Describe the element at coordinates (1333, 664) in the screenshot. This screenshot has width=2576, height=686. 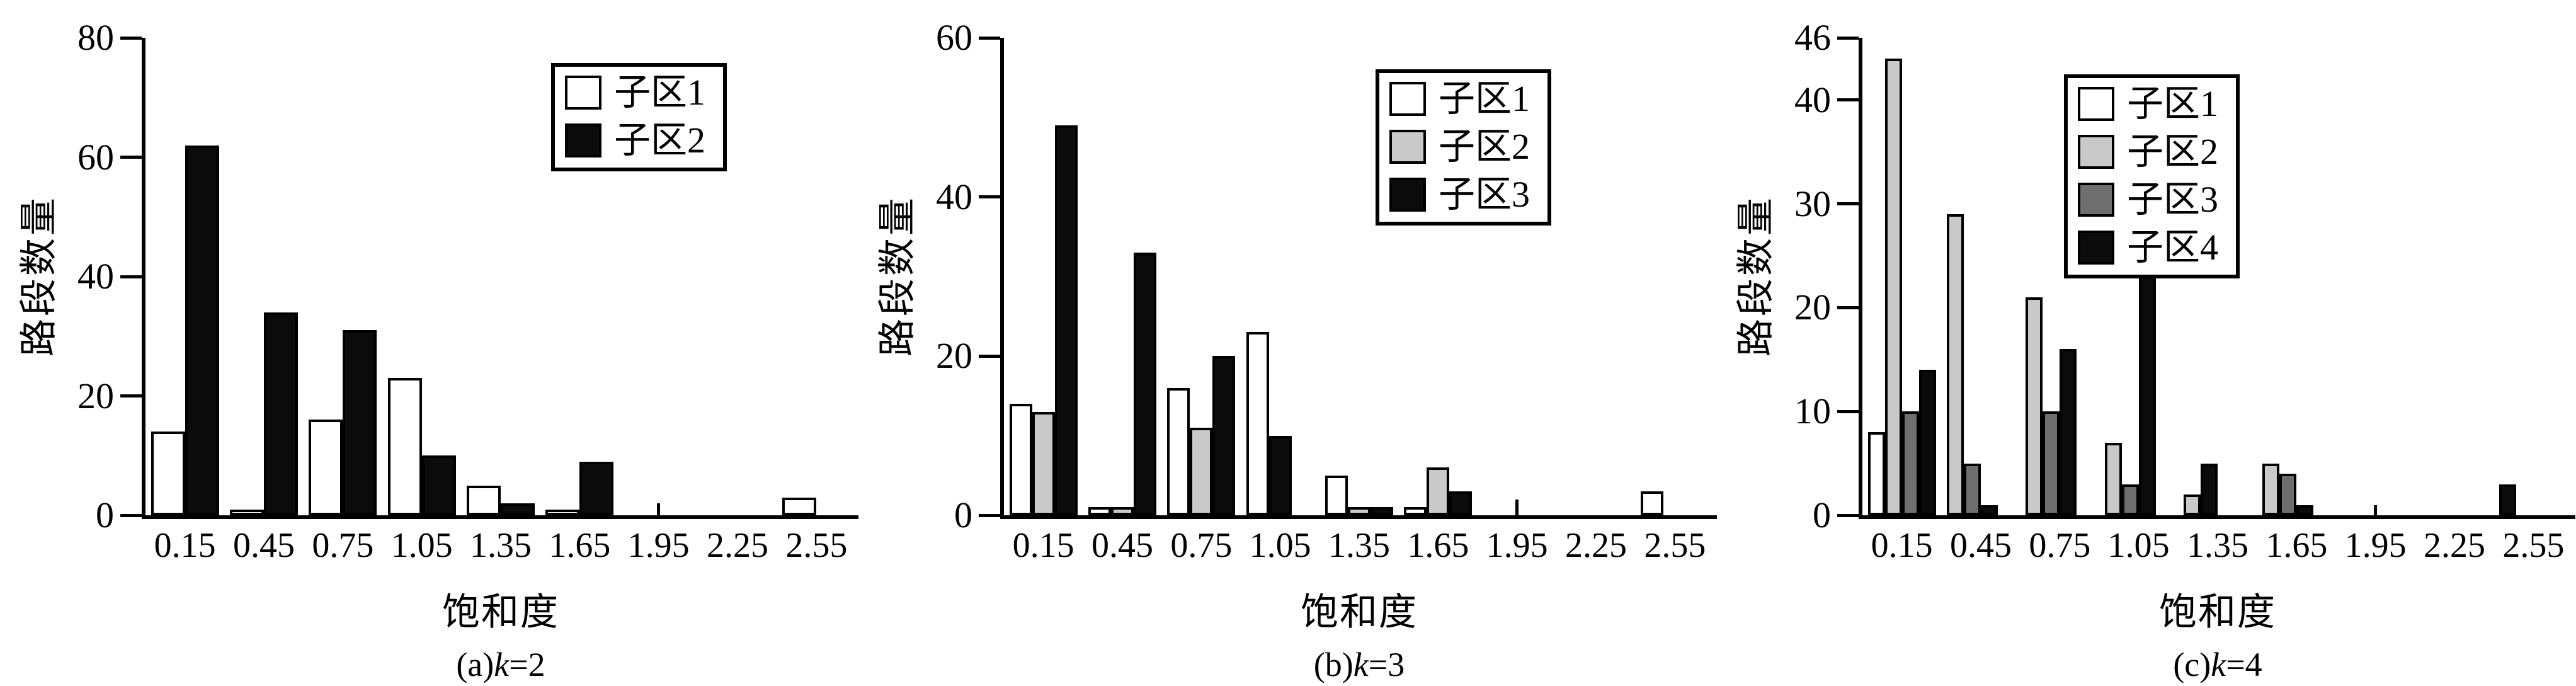
I see `caption-part: (b)` at that location.